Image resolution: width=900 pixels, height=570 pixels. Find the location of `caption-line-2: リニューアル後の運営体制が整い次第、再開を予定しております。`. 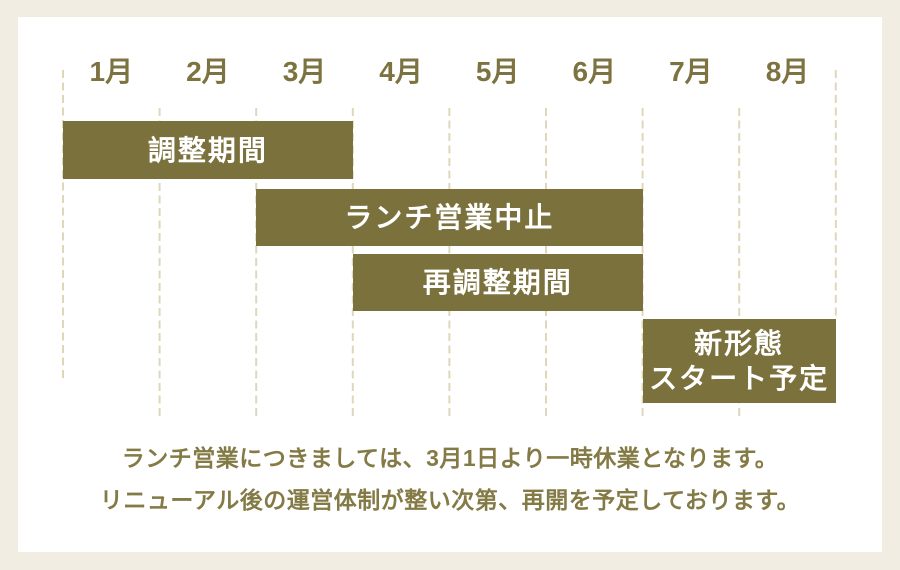

caption-line-2: リニューアル後の運営体制が整い次第、再開を予定しております。 is located at coordinates (450, 500).